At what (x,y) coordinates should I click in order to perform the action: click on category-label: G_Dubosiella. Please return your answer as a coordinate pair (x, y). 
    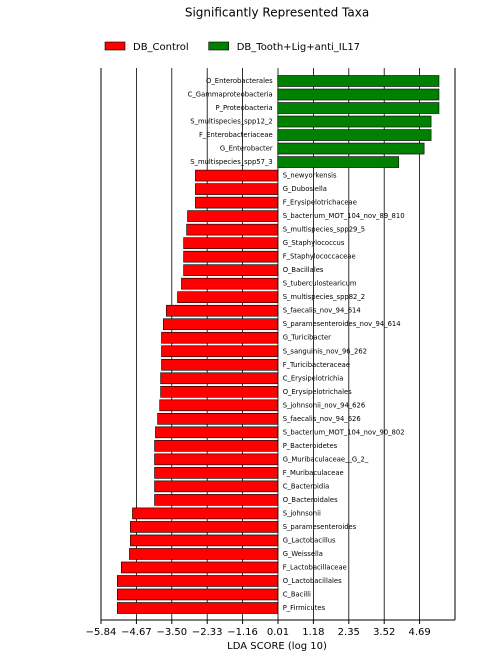
    Looking at the image, I should click on (305, 189).